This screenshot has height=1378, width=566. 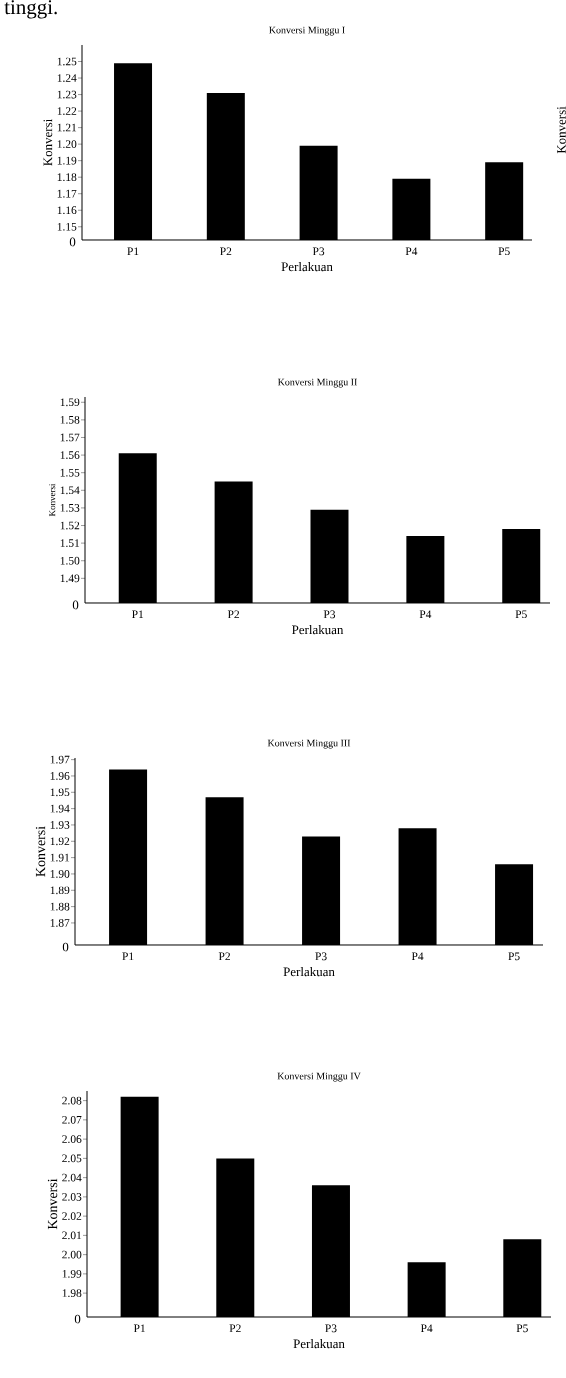 What do you see at coordinates (72, 1139) in the screenshot?
I see `y-tick-label: 2.06` at bounding box center [72, 1139].